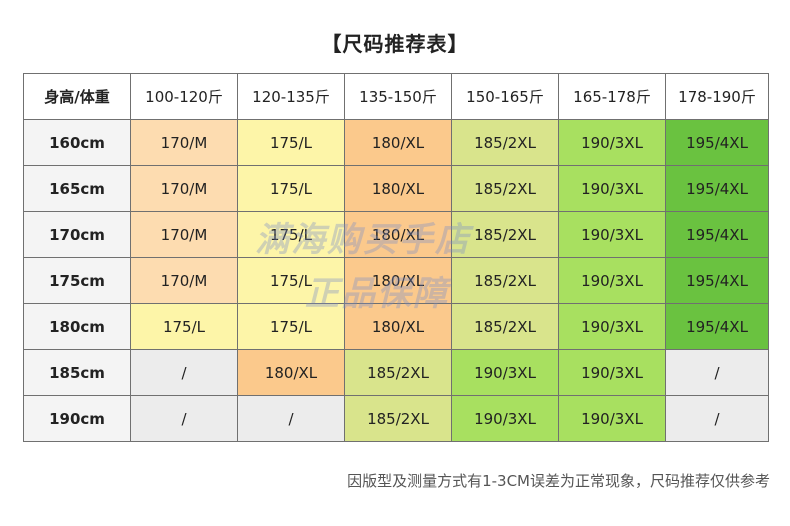  Describe the element at coordinates (77, 326) in the screenshot. I see `height-row-header: 180cm` at that location.